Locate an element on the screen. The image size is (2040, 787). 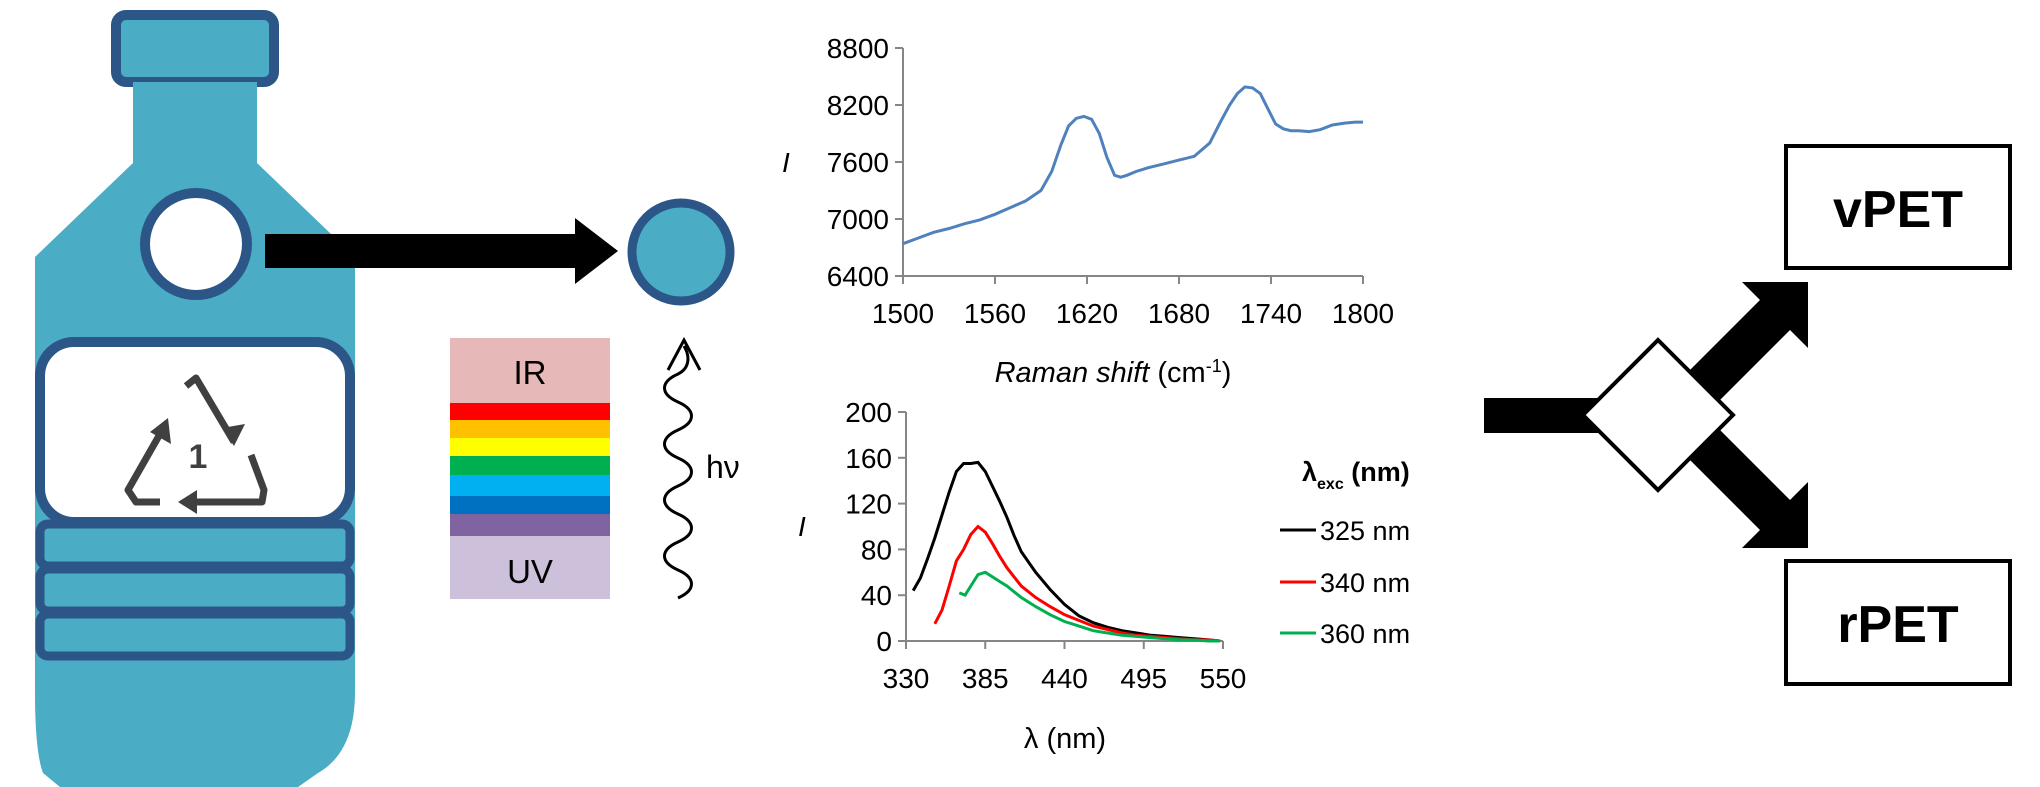
rpet-box is located at coordinates (1898, 622).